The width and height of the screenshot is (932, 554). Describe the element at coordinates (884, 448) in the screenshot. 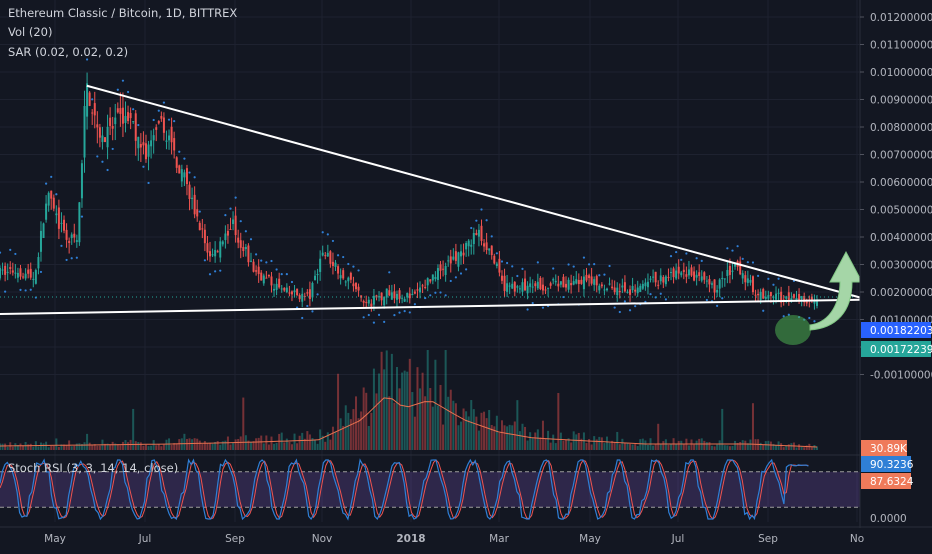

I see `volume-value-tag-bg` at that location.